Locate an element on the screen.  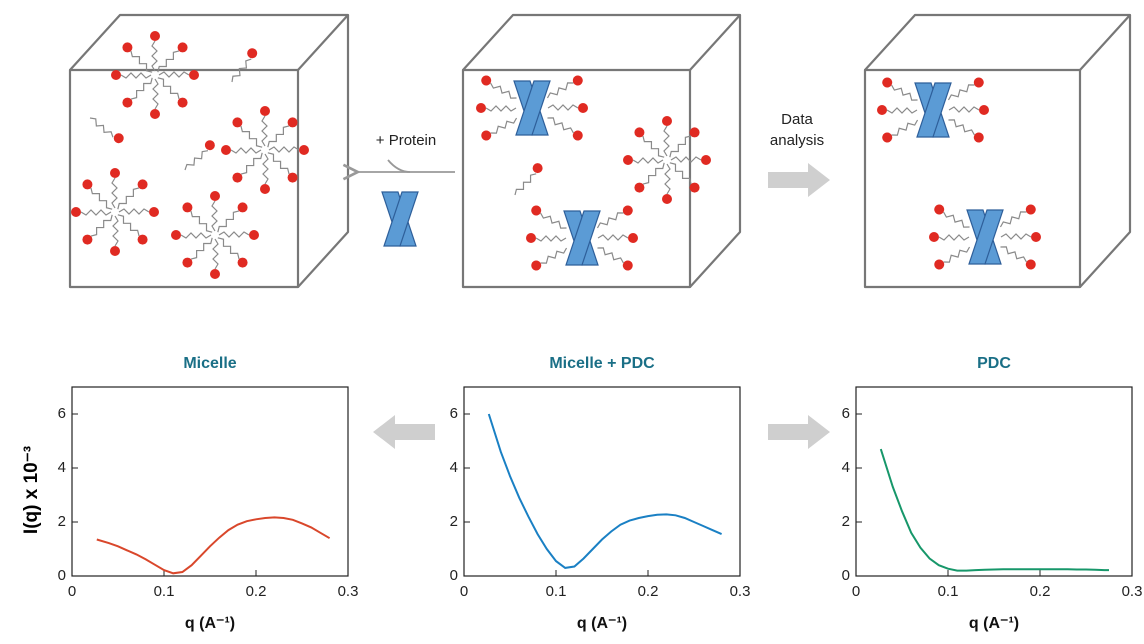
chart-title: Micelle is located at coordinates (209, 363).